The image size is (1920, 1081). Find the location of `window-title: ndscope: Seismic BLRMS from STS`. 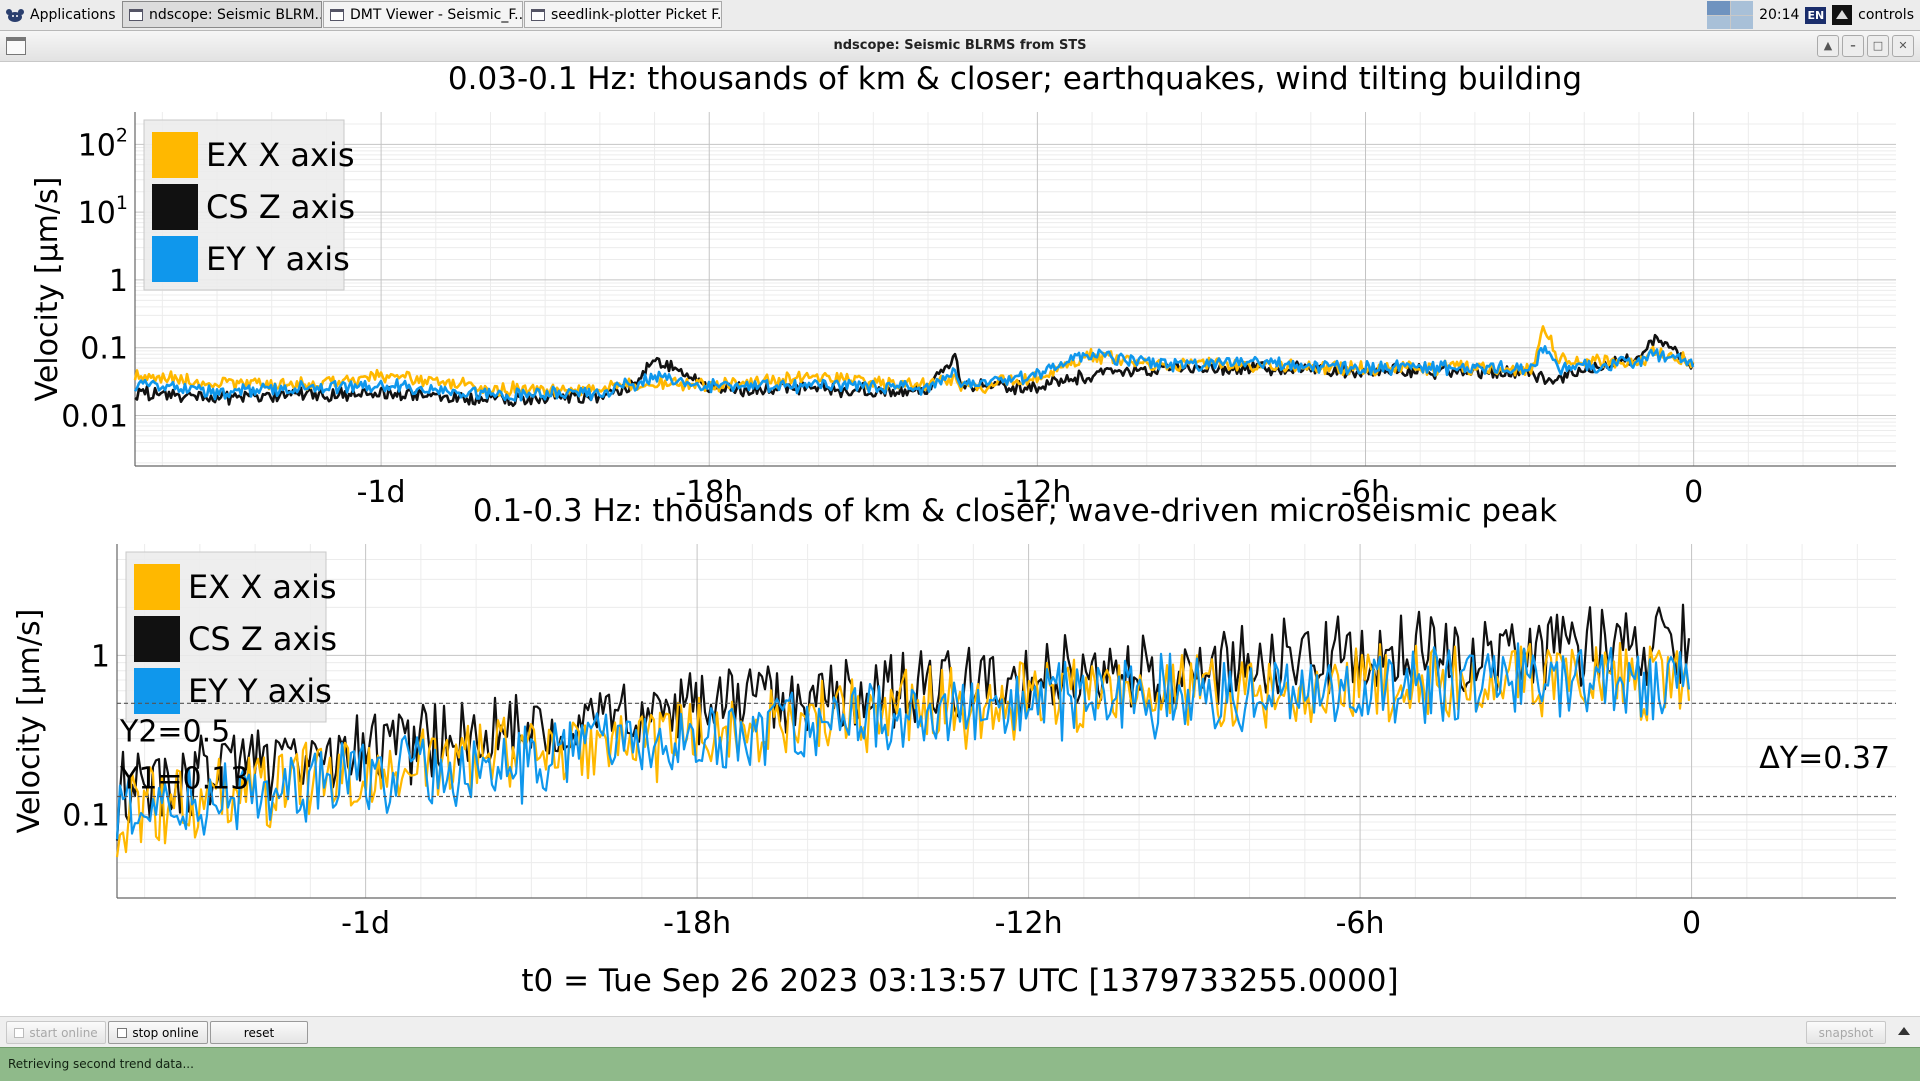

window-title: ndscope: Seismic BLRMS from STS is located at coordinates (960, 45).